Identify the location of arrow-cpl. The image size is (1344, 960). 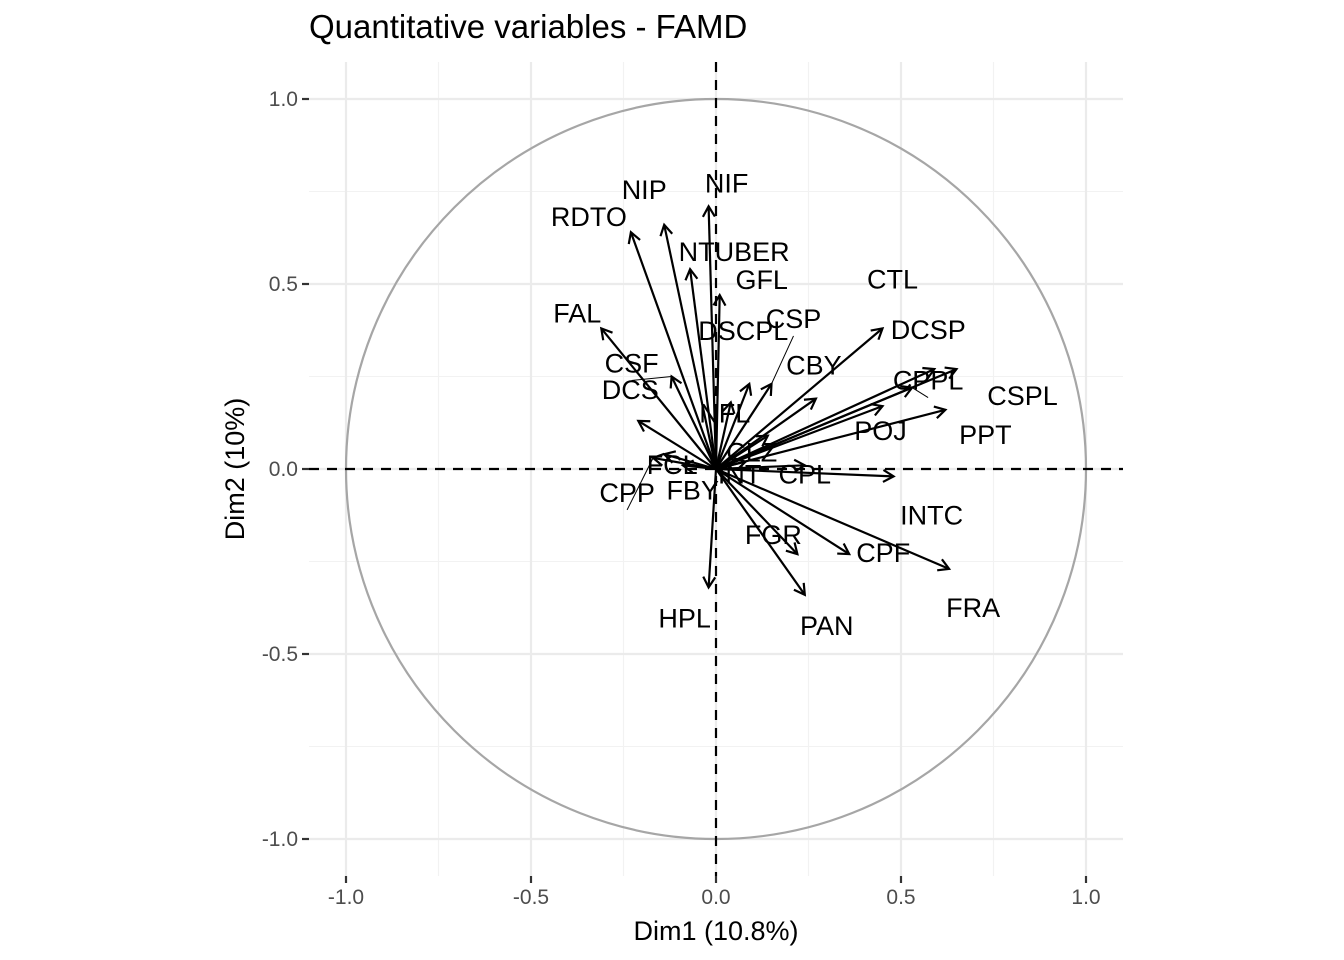
(761, 465).